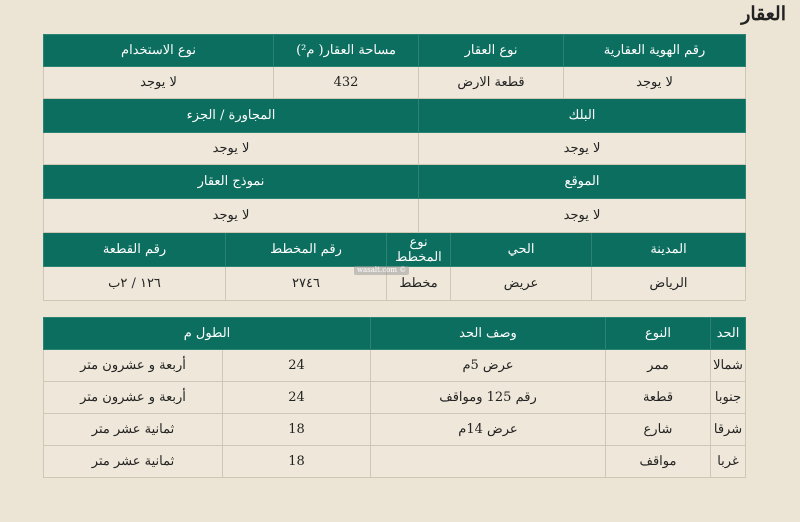 The image size is (800, 522). Describe the element at coordinates (728, 461) in the screenshot. I see `cell: غربا` at that location.